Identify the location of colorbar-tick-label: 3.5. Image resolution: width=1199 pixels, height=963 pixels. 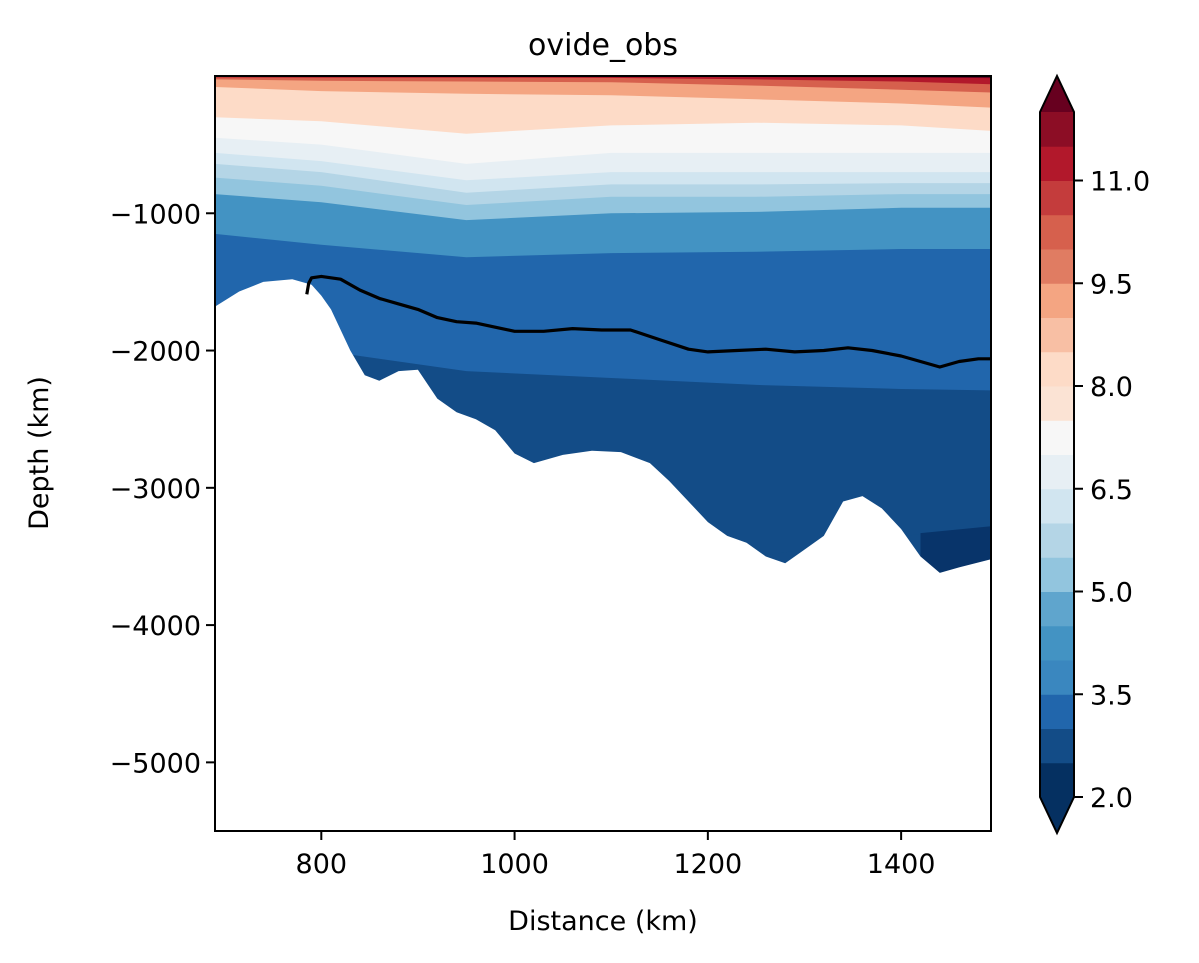
(1111, 695).